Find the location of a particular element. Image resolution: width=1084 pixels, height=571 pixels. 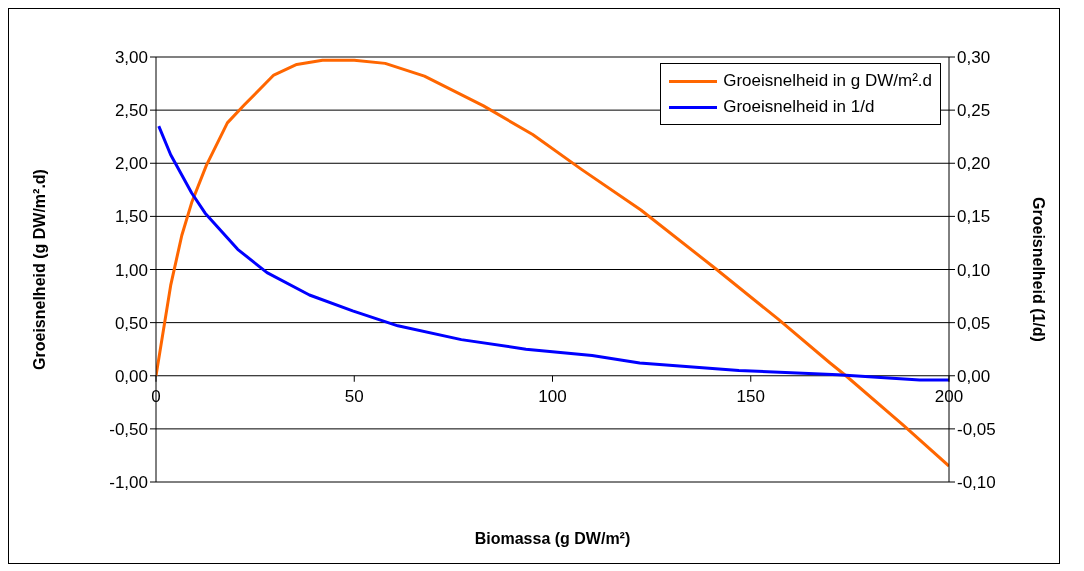

y-tick-label: 2,50 is located at coordinates (131, 111).